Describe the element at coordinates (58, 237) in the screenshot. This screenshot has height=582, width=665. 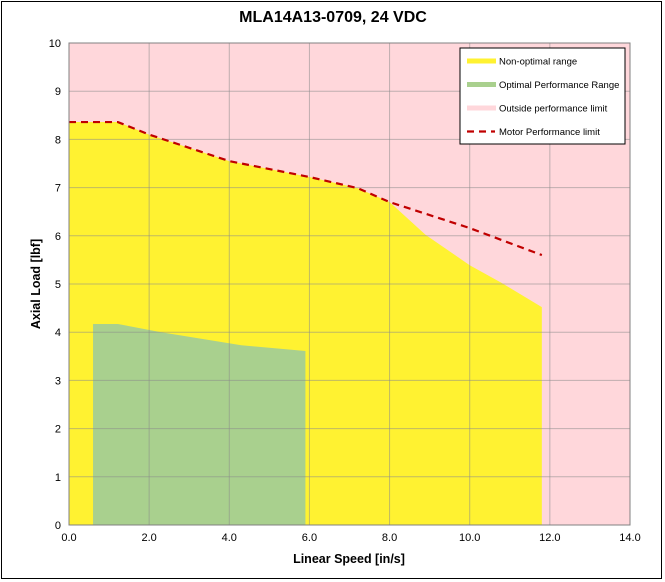
I see `y-tick-label: 6` at that location.